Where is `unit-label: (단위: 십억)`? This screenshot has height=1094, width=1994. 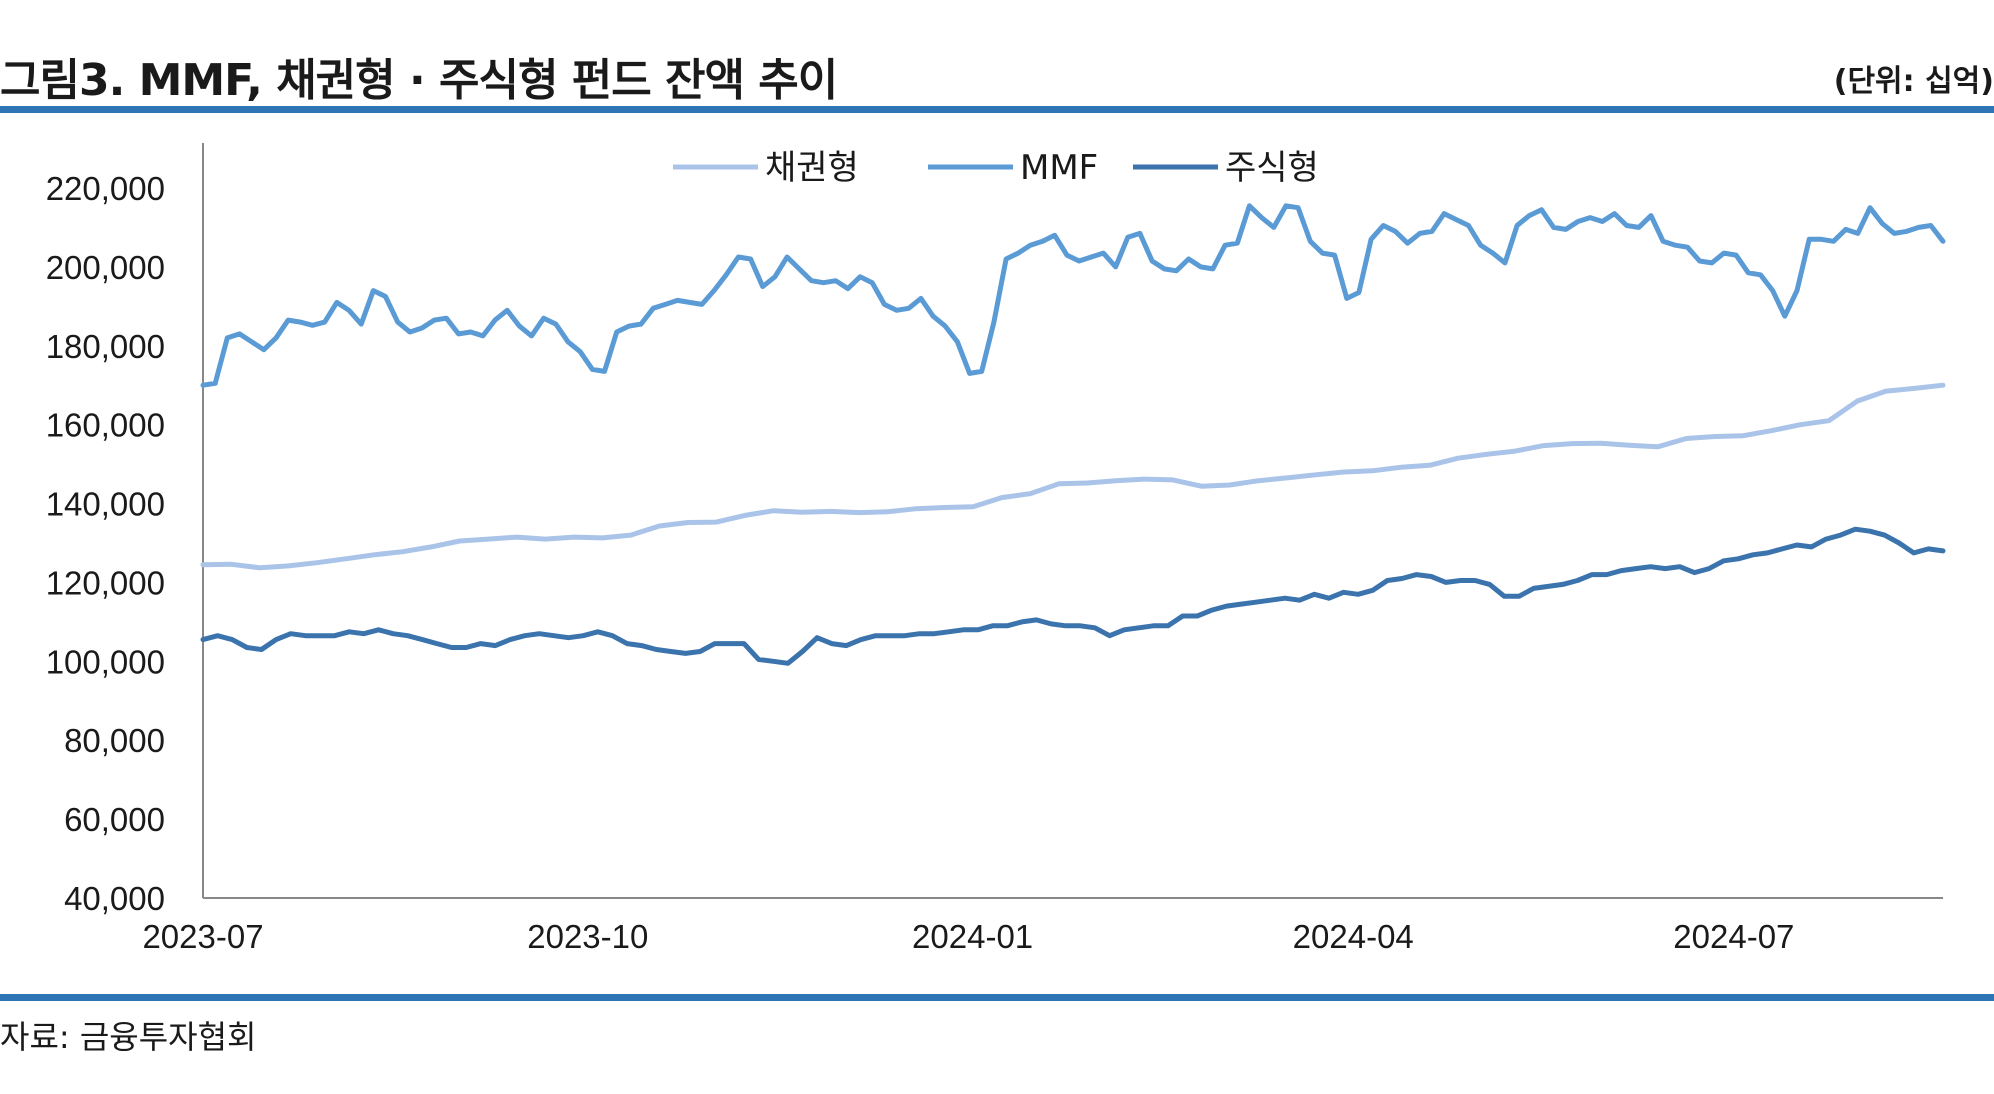 unit-label: (단위: 십억) is located at coordinates (1913, 81).